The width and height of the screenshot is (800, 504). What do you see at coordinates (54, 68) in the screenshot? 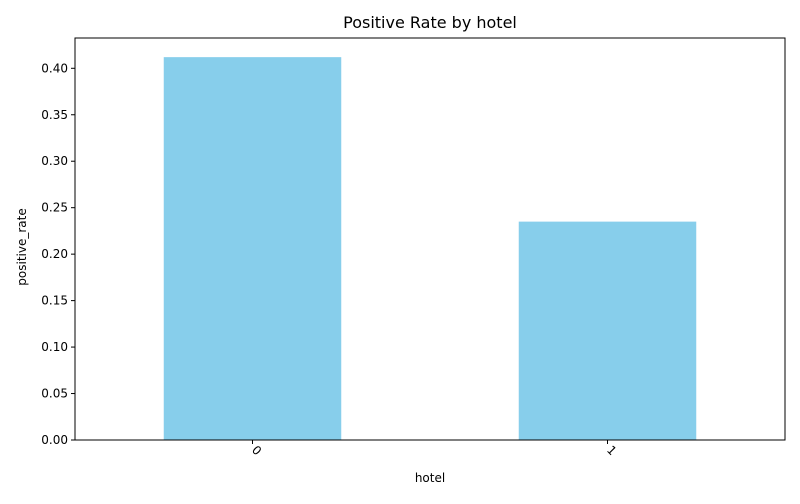
I see `y-tick-label: 0.40` at bounding box center [54, 68].